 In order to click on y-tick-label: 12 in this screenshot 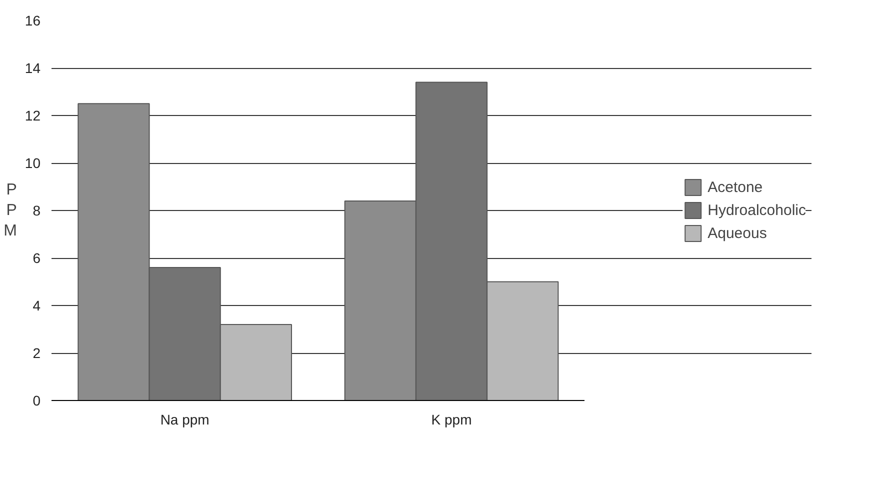, I will do `click(32, 116)`.